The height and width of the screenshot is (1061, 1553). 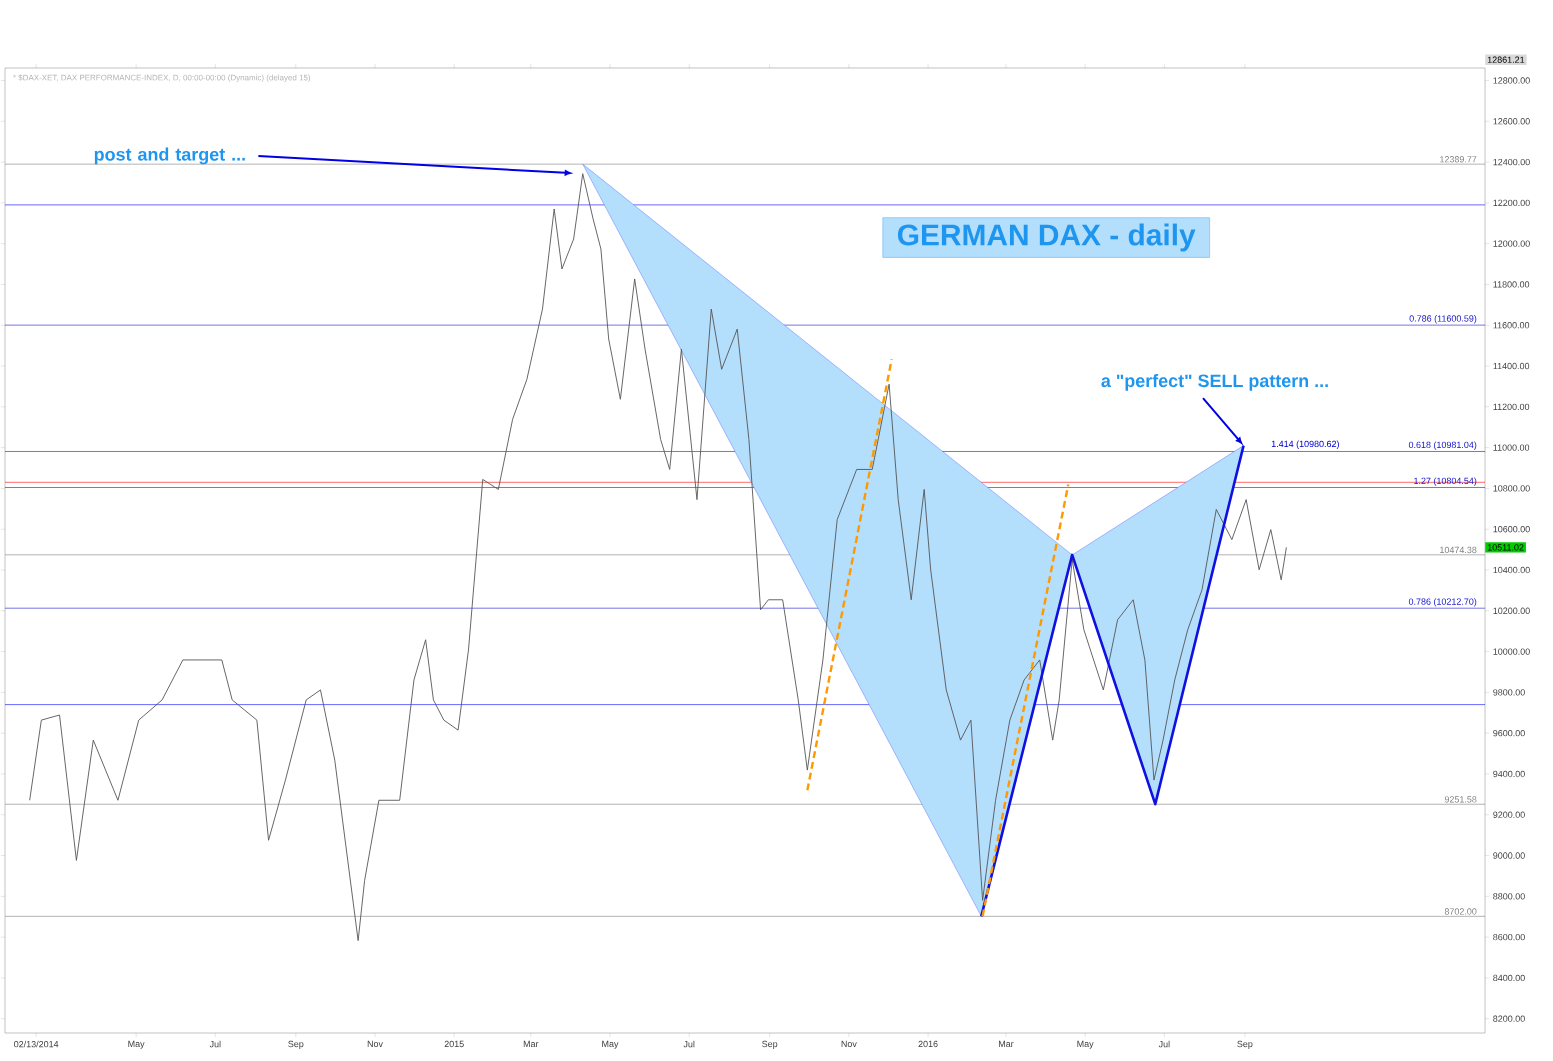 What do you see at coordinates (1511, 325) in the screenshot?
I see `y-tick-label: 11600.00` at bounding box center [1511, 325].